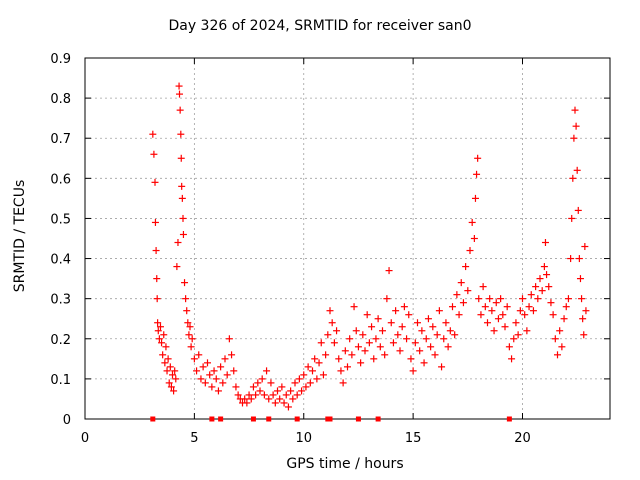 This screenshot has width=640, height=480. I want to click on zero-marker, so click(358, 419).